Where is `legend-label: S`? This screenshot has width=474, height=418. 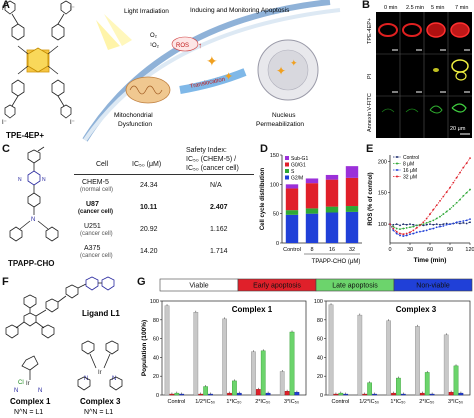 legend-label: S is located at coordinates (293, 172).